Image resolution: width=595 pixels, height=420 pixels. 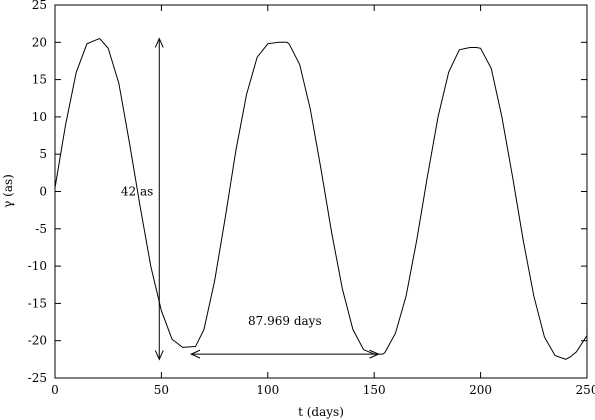 What do you see at coordinates (161, 390) in the screenshot?
I see `x-tick-label: 50` at bounding box center [161, 390].